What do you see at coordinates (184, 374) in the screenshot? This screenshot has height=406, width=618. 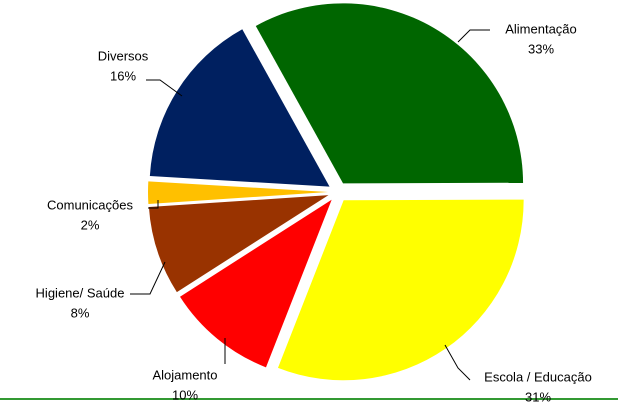 I see `slice-label: Alojamento` at bounding box center [184, 374].